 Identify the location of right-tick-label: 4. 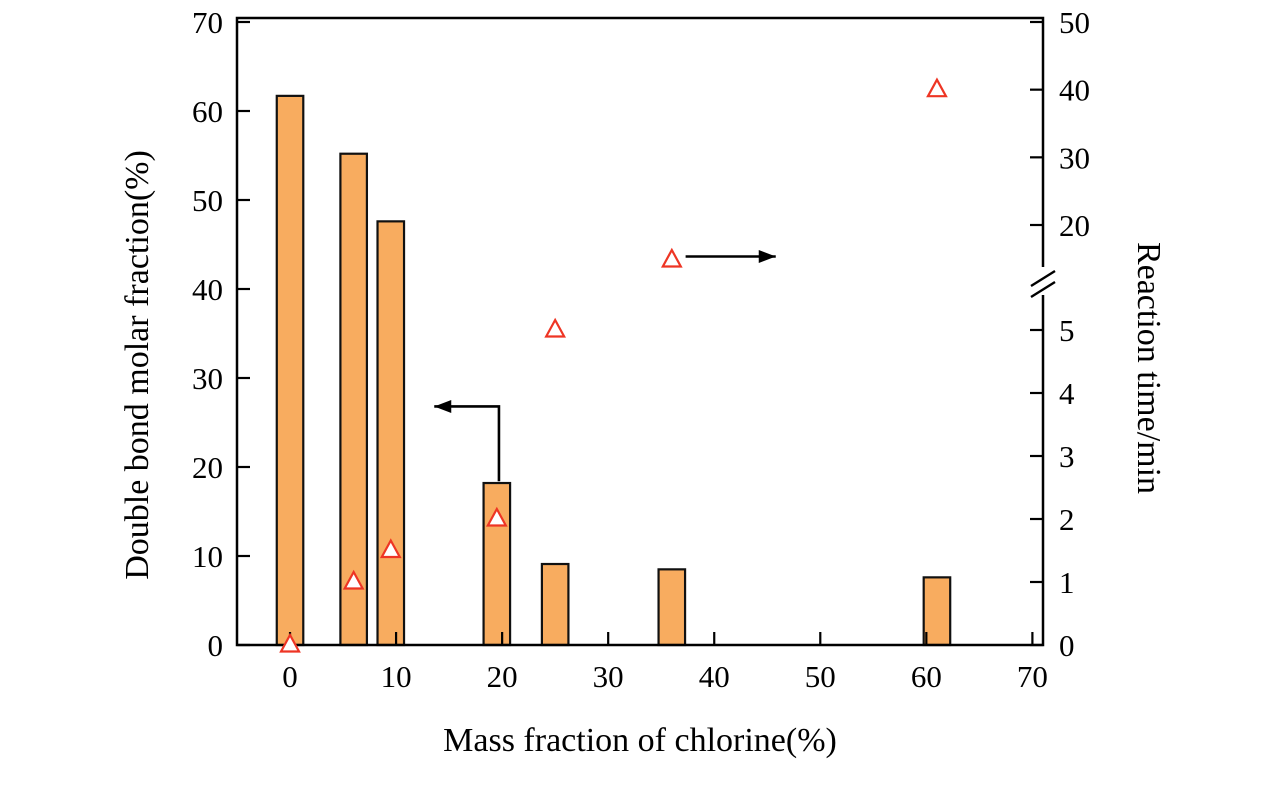
(1067, 393).